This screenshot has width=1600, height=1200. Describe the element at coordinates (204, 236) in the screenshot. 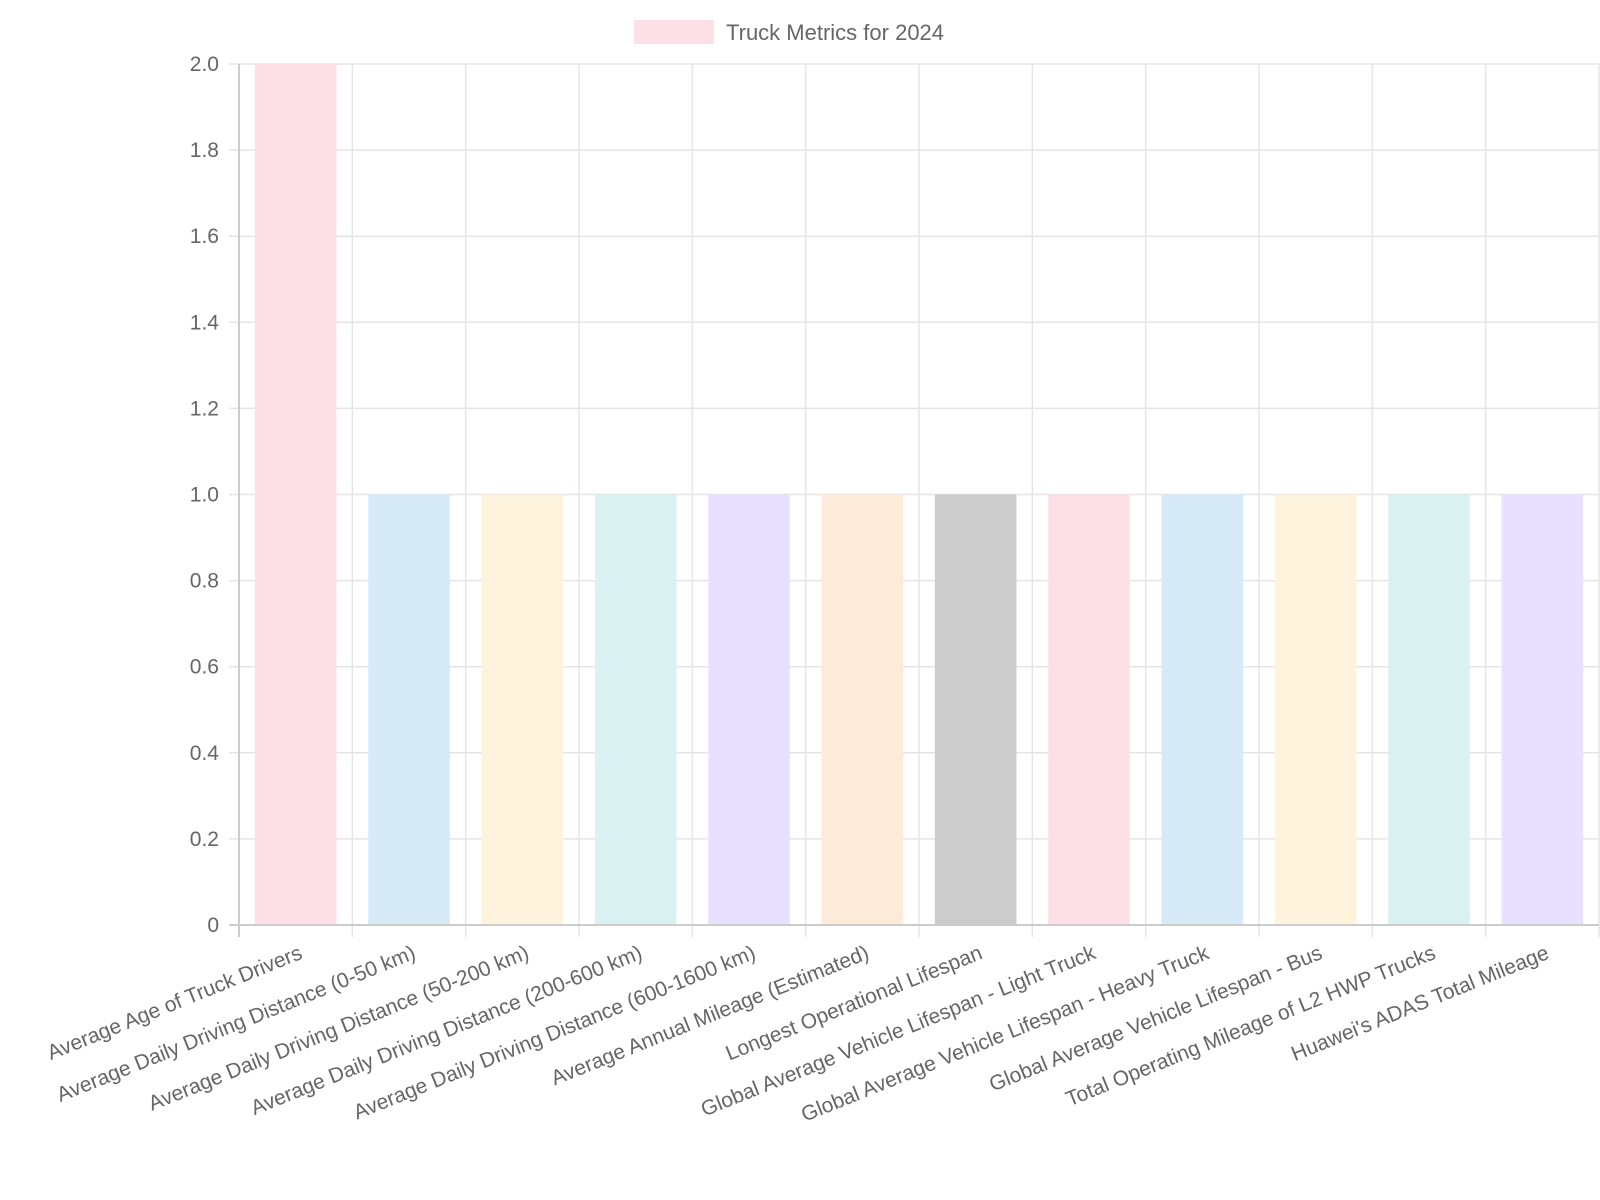

I see `y-tick-label: 1.6` at that location.